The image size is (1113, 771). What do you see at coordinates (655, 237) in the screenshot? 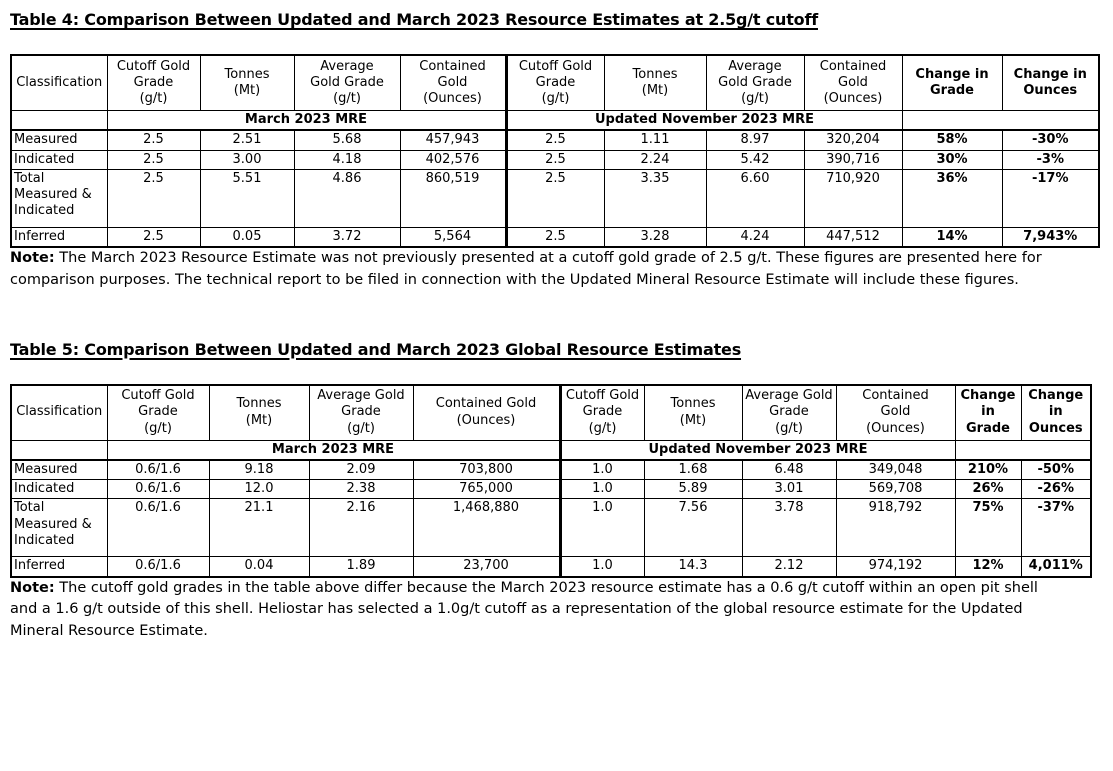
I see `table-cell: 3.28` at bounding box center [655, 237].